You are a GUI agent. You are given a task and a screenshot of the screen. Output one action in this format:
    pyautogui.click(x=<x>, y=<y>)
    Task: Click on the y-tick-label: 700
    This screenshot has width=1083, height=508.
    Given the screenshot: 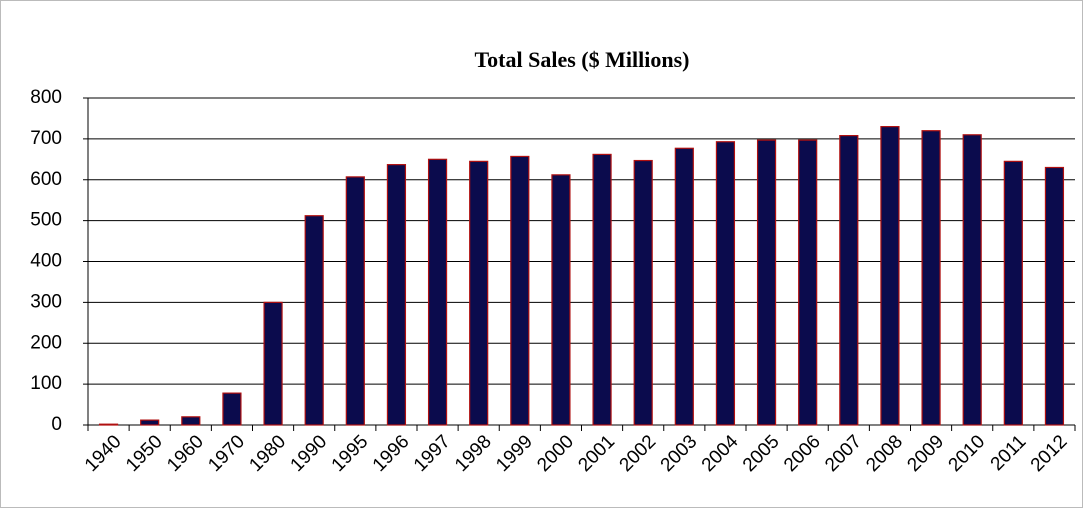 What is the action you would take?
    pyautogui.click(x=46, y=138)
    